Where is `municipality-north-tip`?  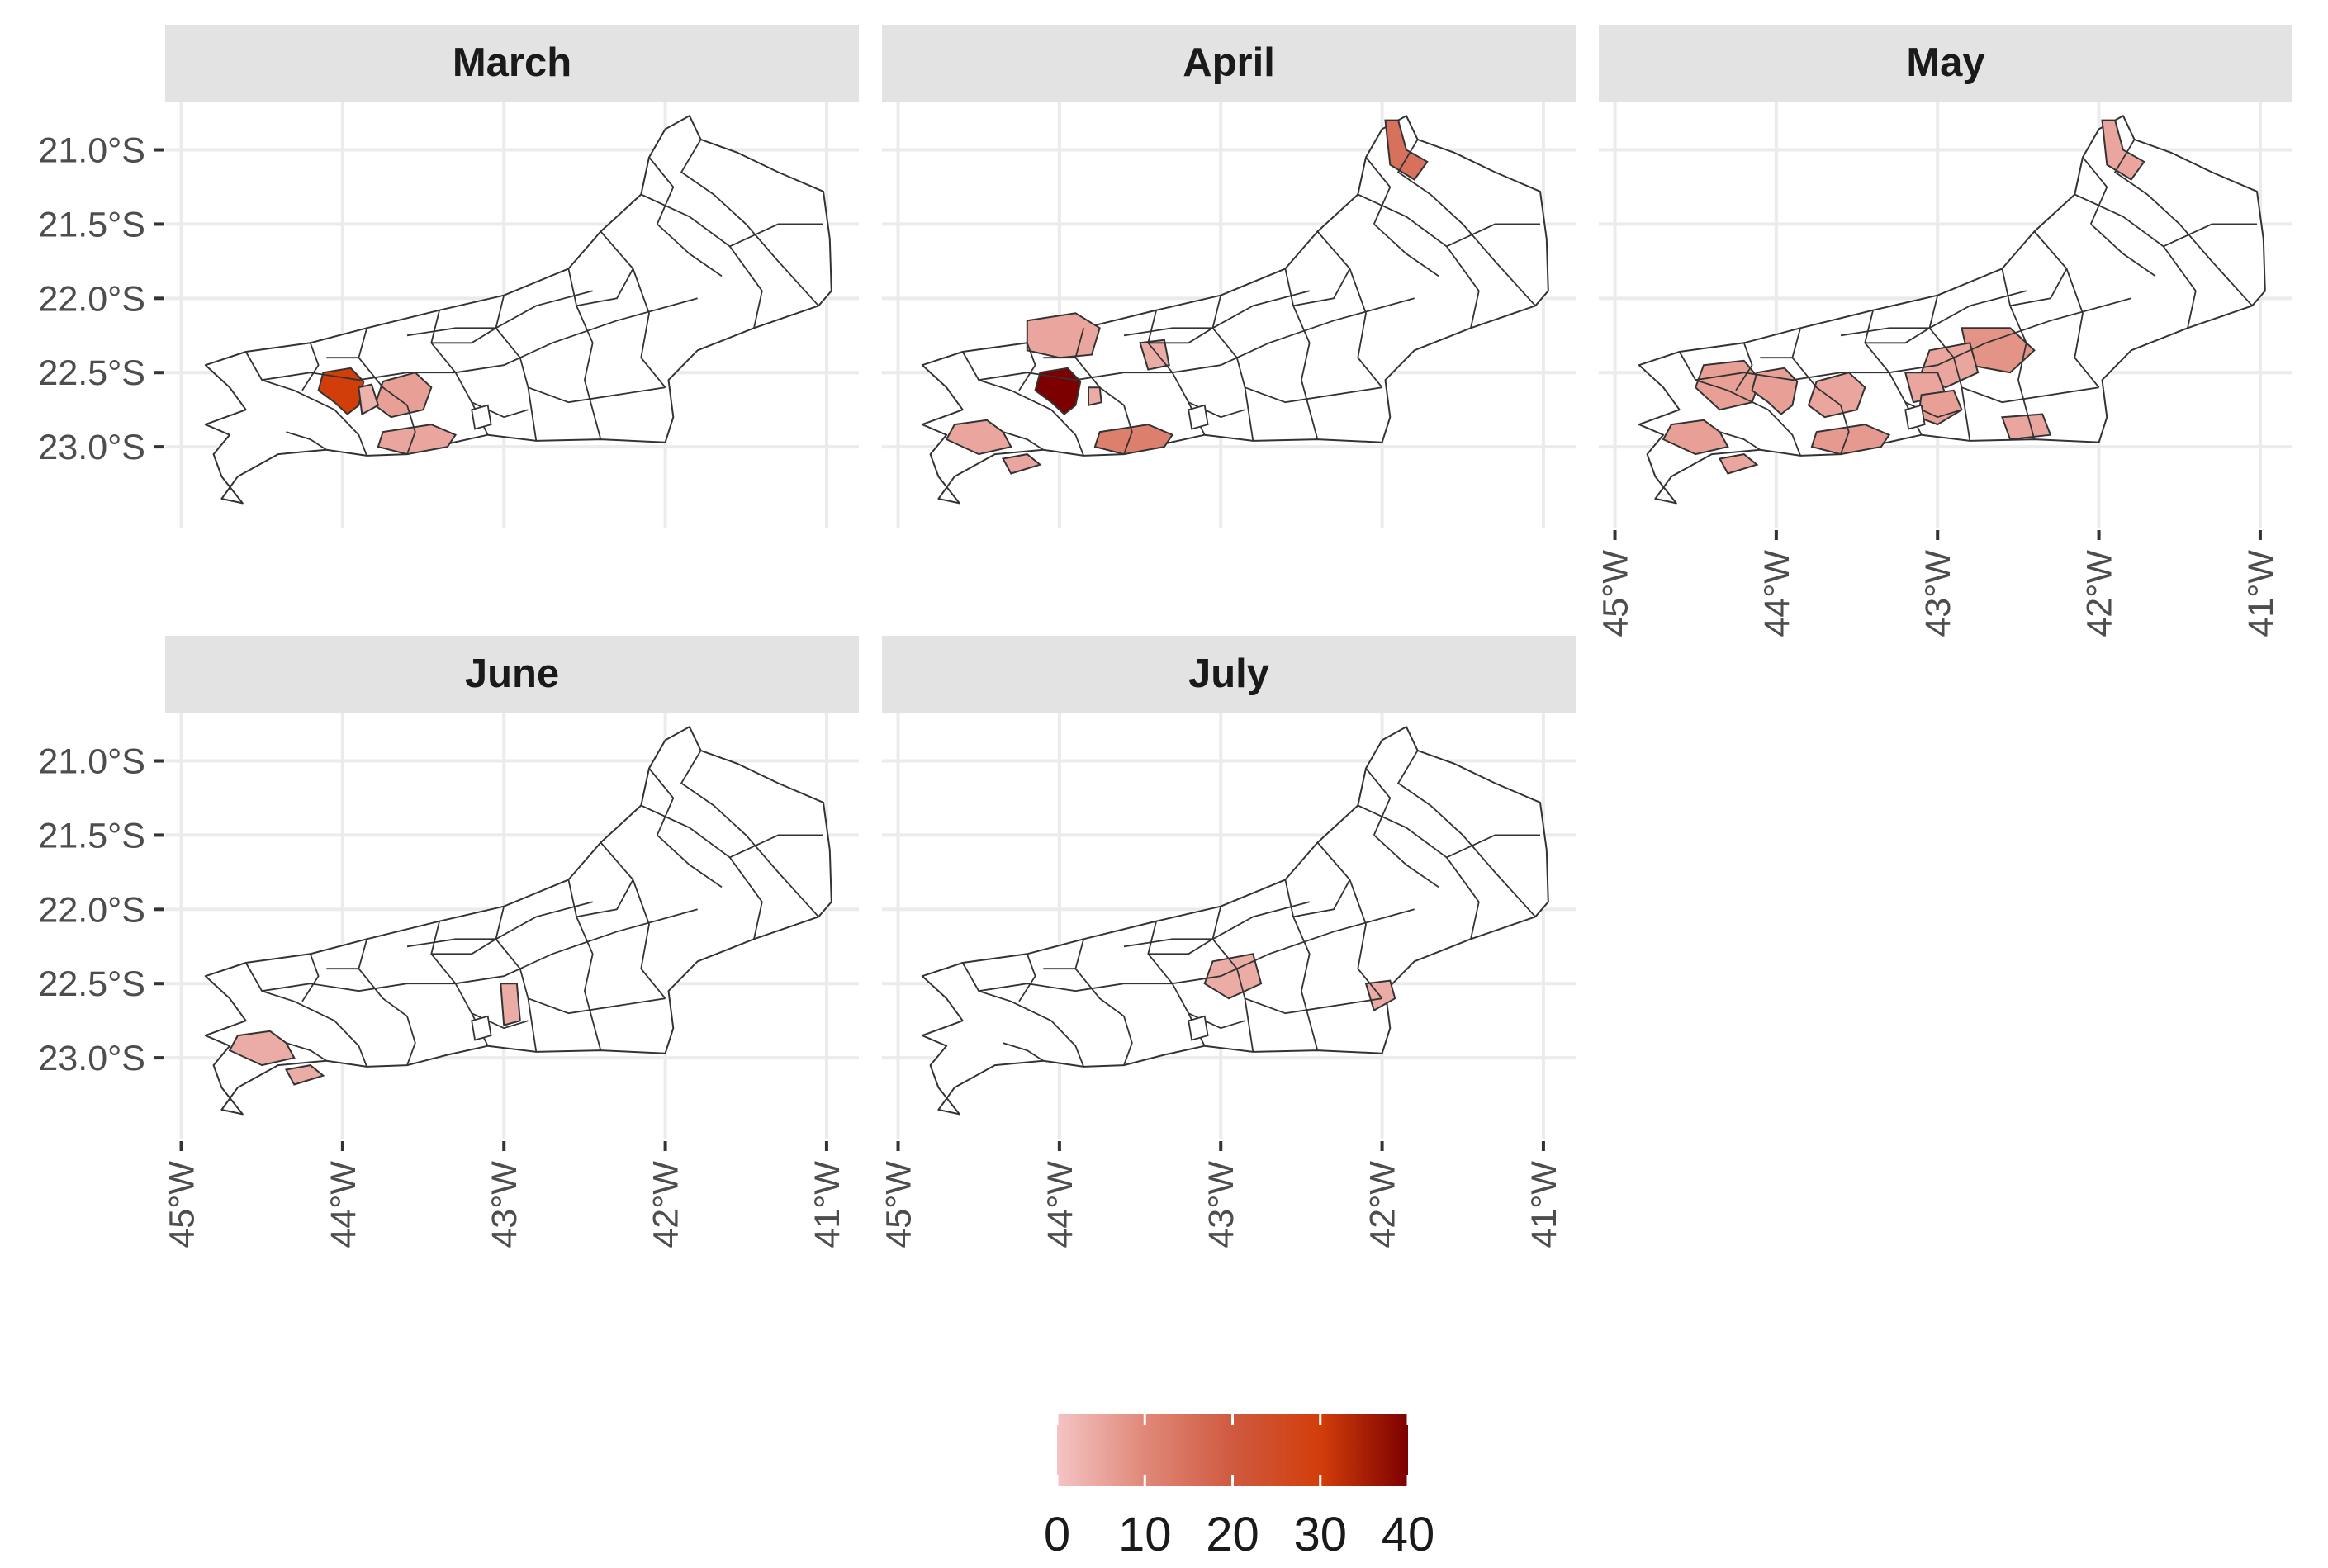 municipality-north-tip is located at coordinates (1406, 150).